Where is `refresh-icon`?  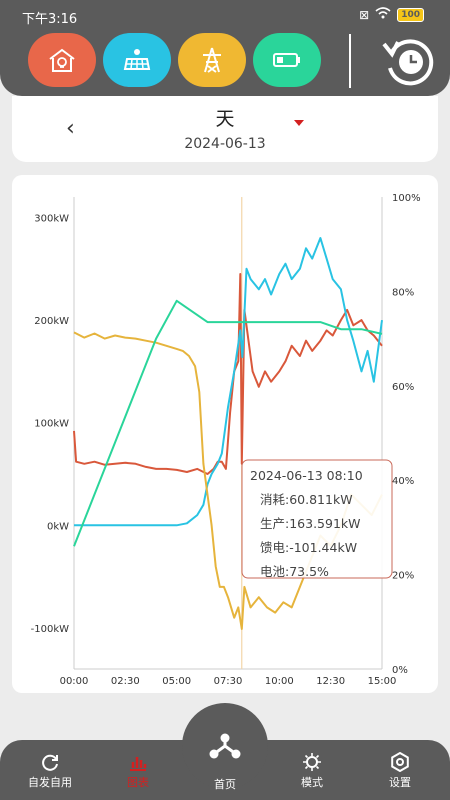
refresh-icon is located at coordinates (50, 762).